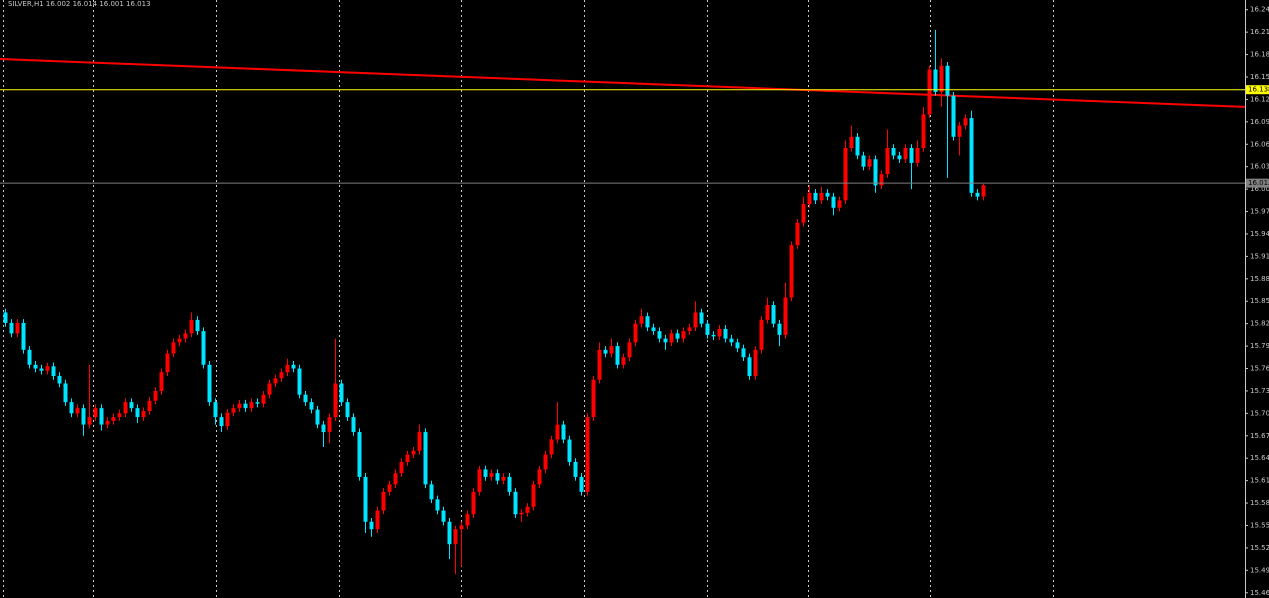  Describe the element at coordinates (1259, 301) in the screenshot. I see `y-tick-label: 15.855` at that location.